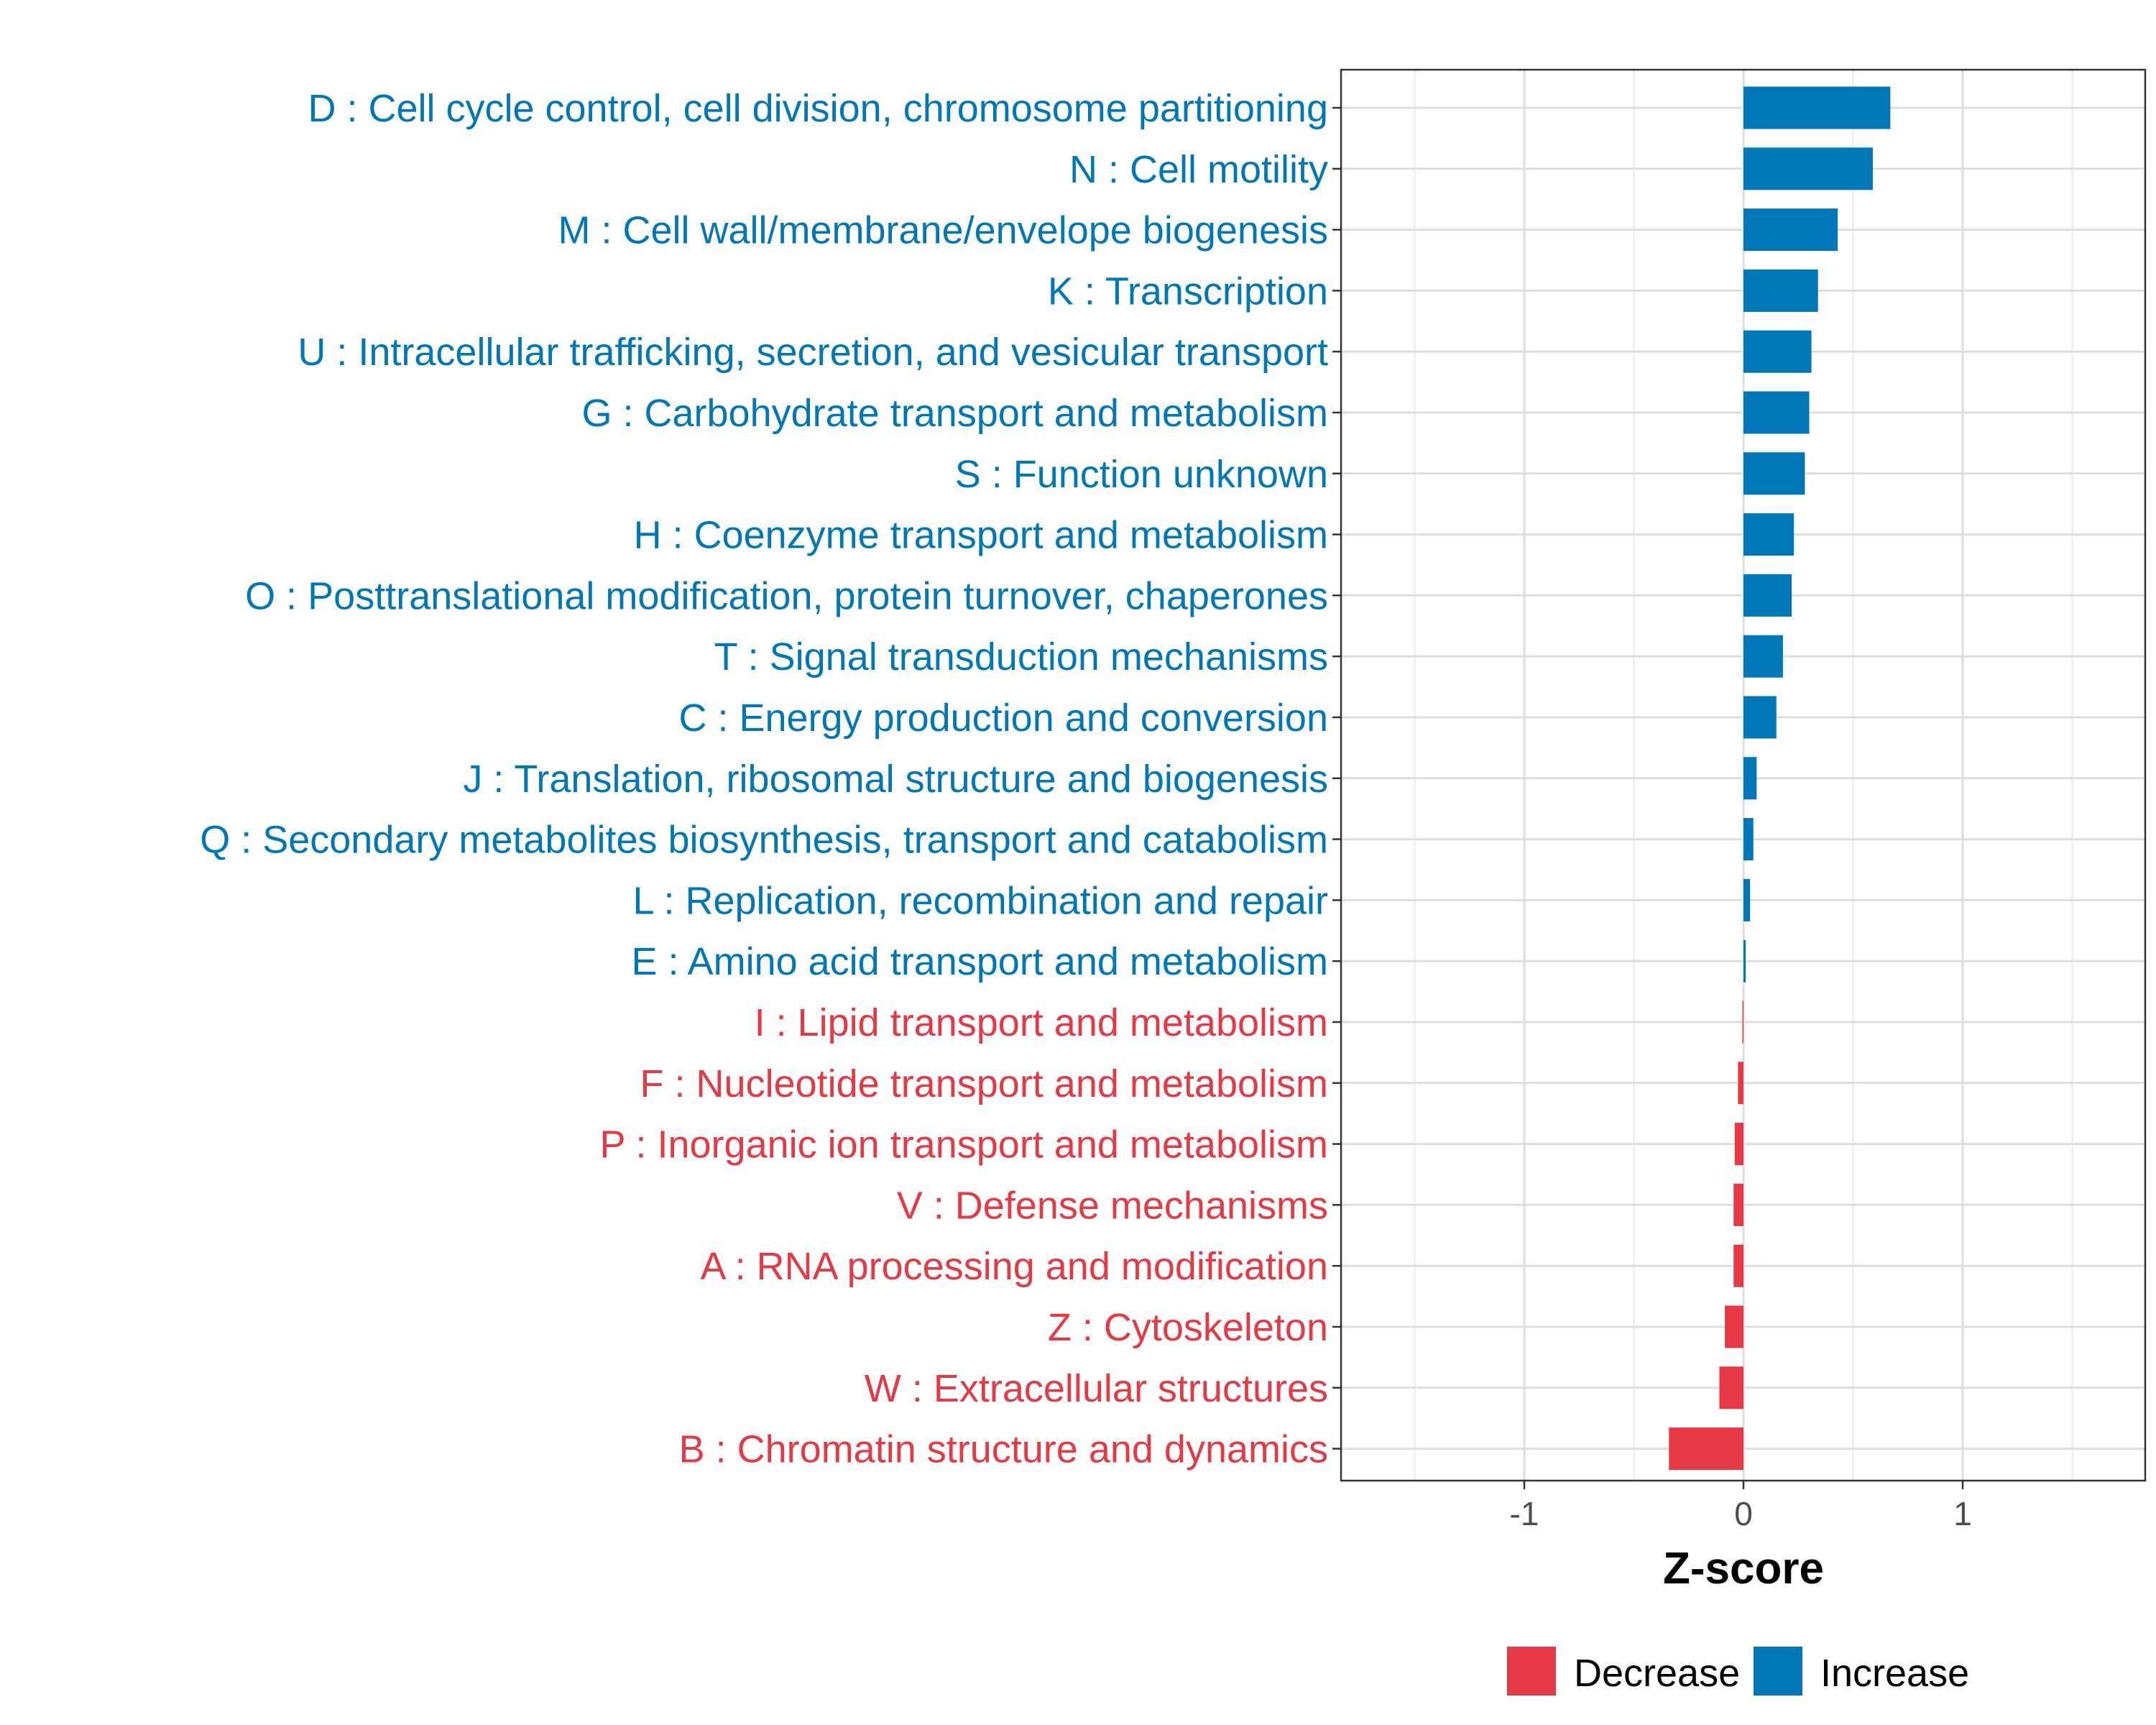 This screenshot has width=2156, height=1725. What do you see at coordinates (1096, 1388) in the screenshot?
I see `category-label: W : Extracellular structures` at bounding box center [1096, 1388].